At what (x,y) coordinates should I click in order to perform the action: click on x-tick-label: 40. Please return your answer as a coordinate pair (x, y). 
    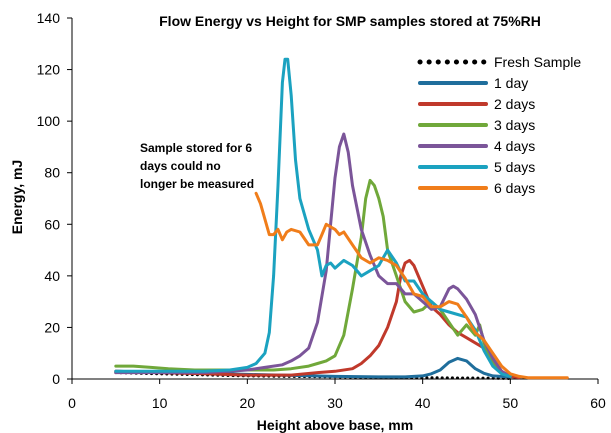
    Looking at the image, I should click on (423, 403).